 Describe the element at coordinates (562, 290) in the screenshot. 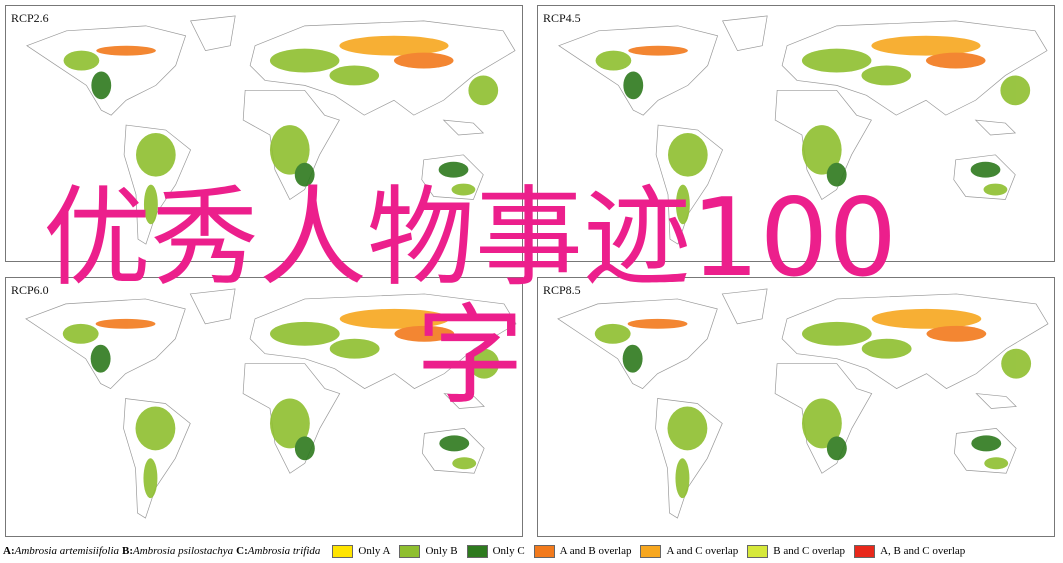

I see `panel-title: RCP8.5` at that location.